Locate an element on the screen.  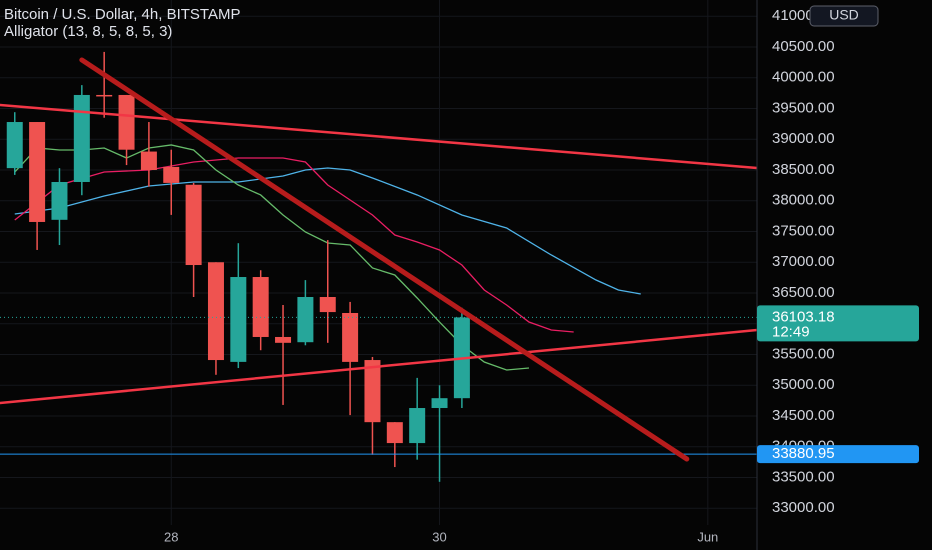
y-tick-label: 36500.00 is located at coordinates (803, 292).